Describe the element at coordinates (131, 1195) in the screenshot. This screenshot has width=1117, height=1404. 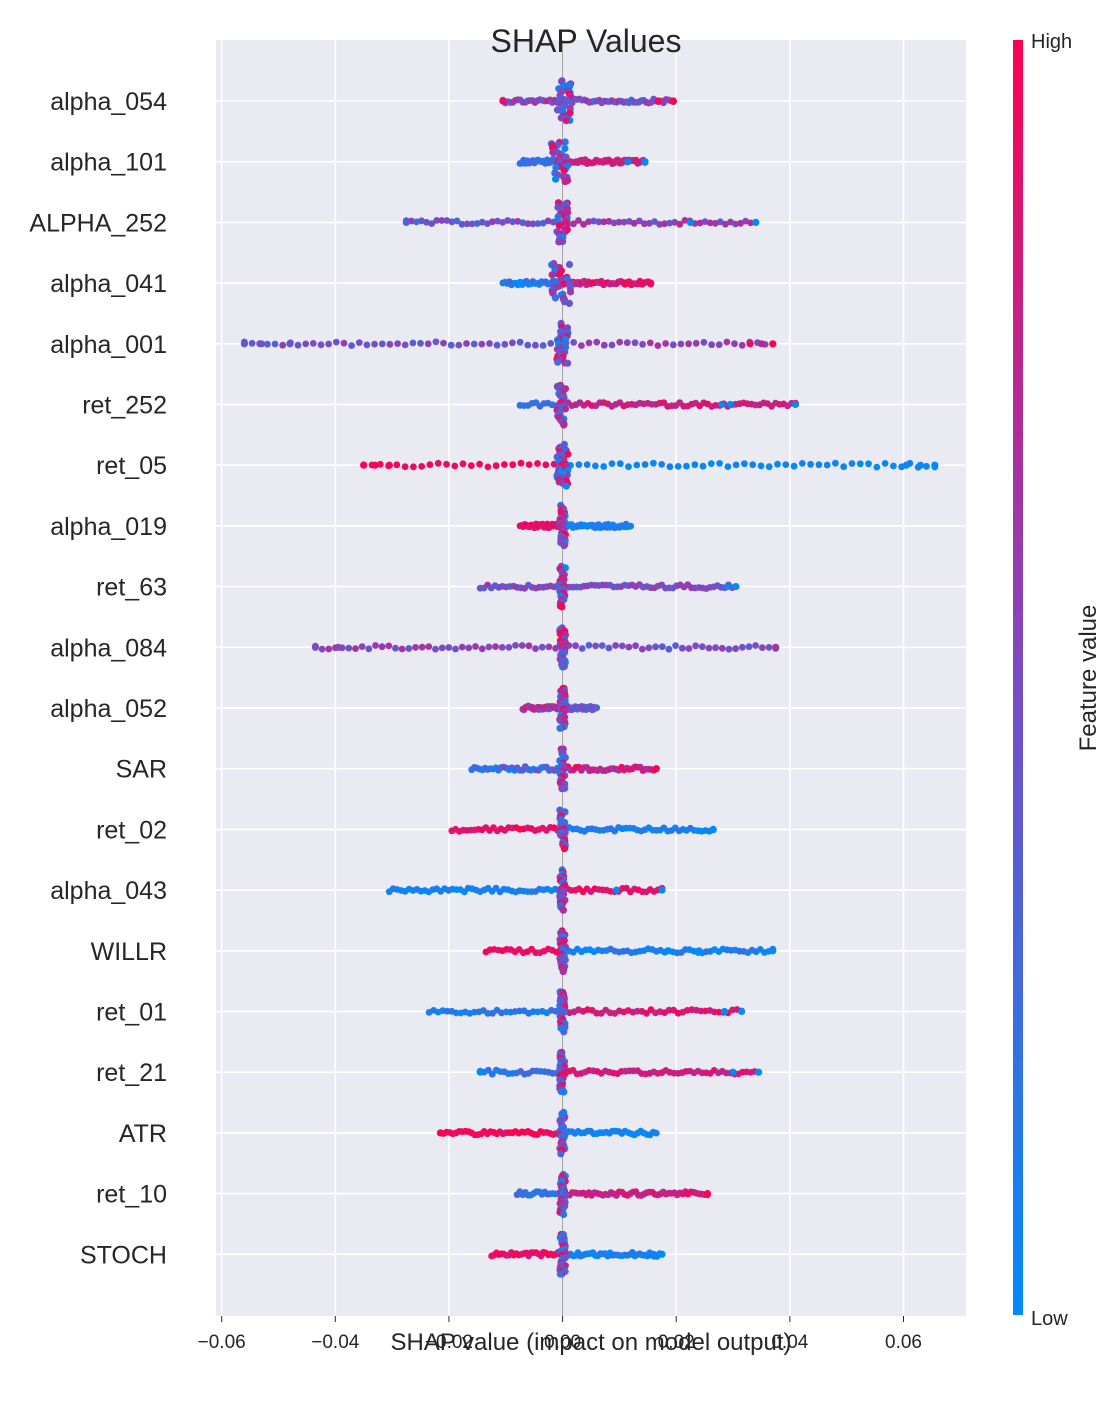
I see `feature-label: ret_10` at that location.